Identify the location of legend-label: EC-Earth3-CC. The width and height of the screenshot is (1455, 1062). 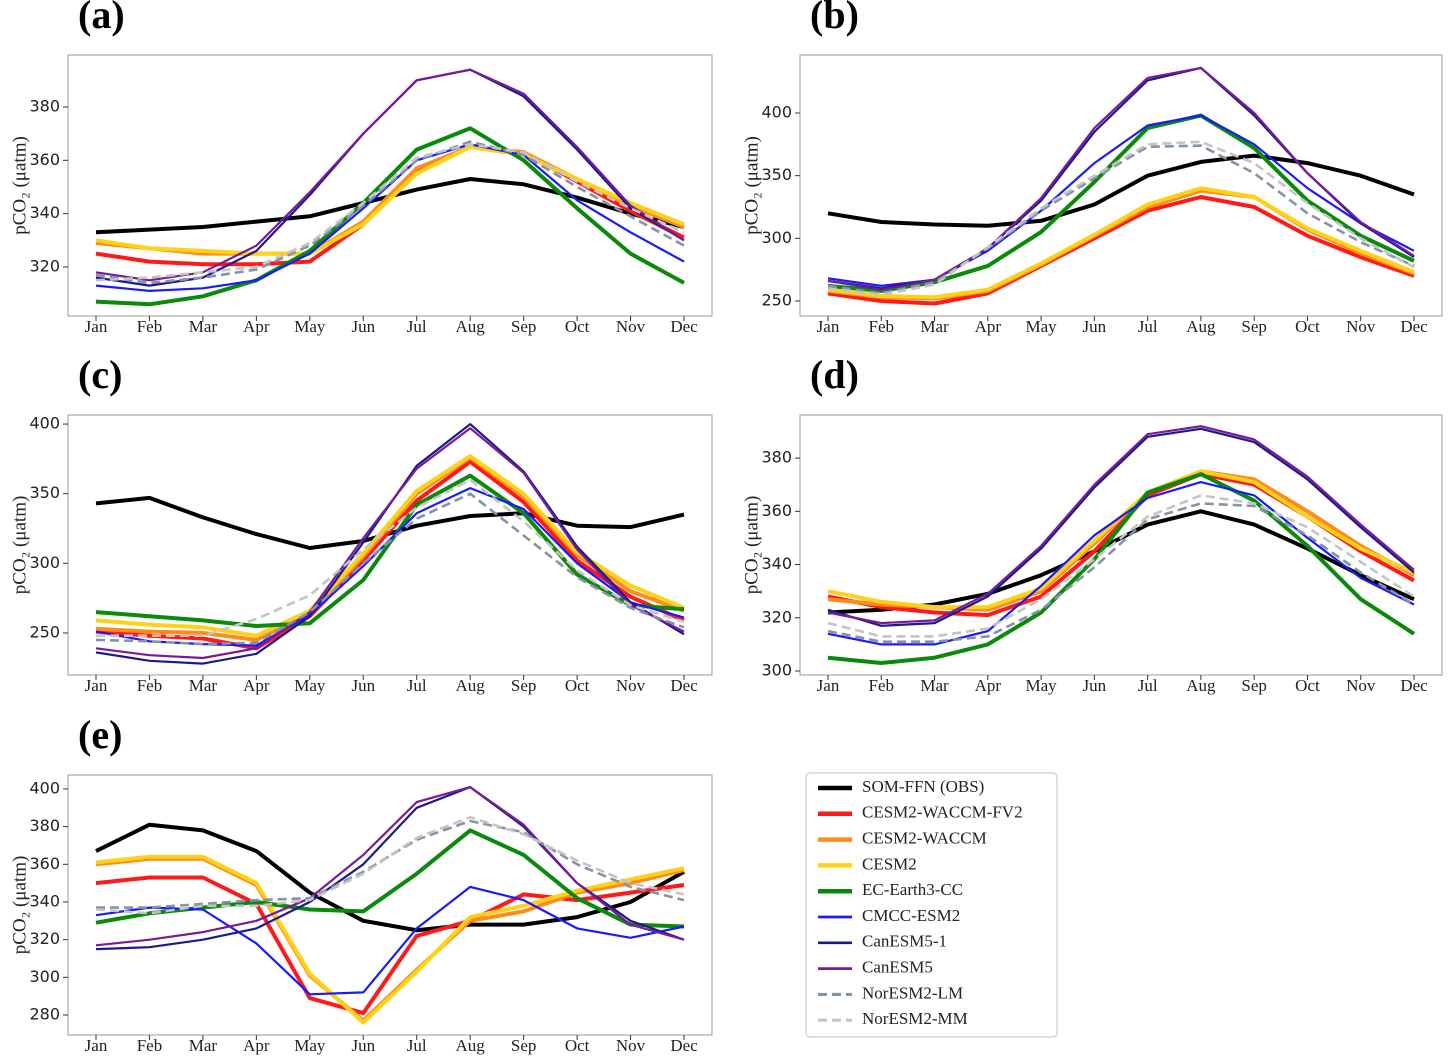
(912, 889).